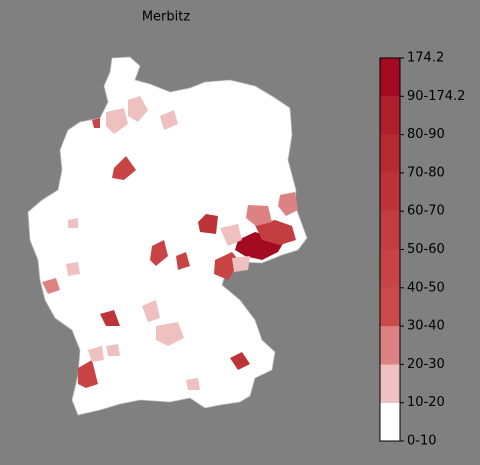  I want to click on map-title: Merbitz, so click(166, 17).